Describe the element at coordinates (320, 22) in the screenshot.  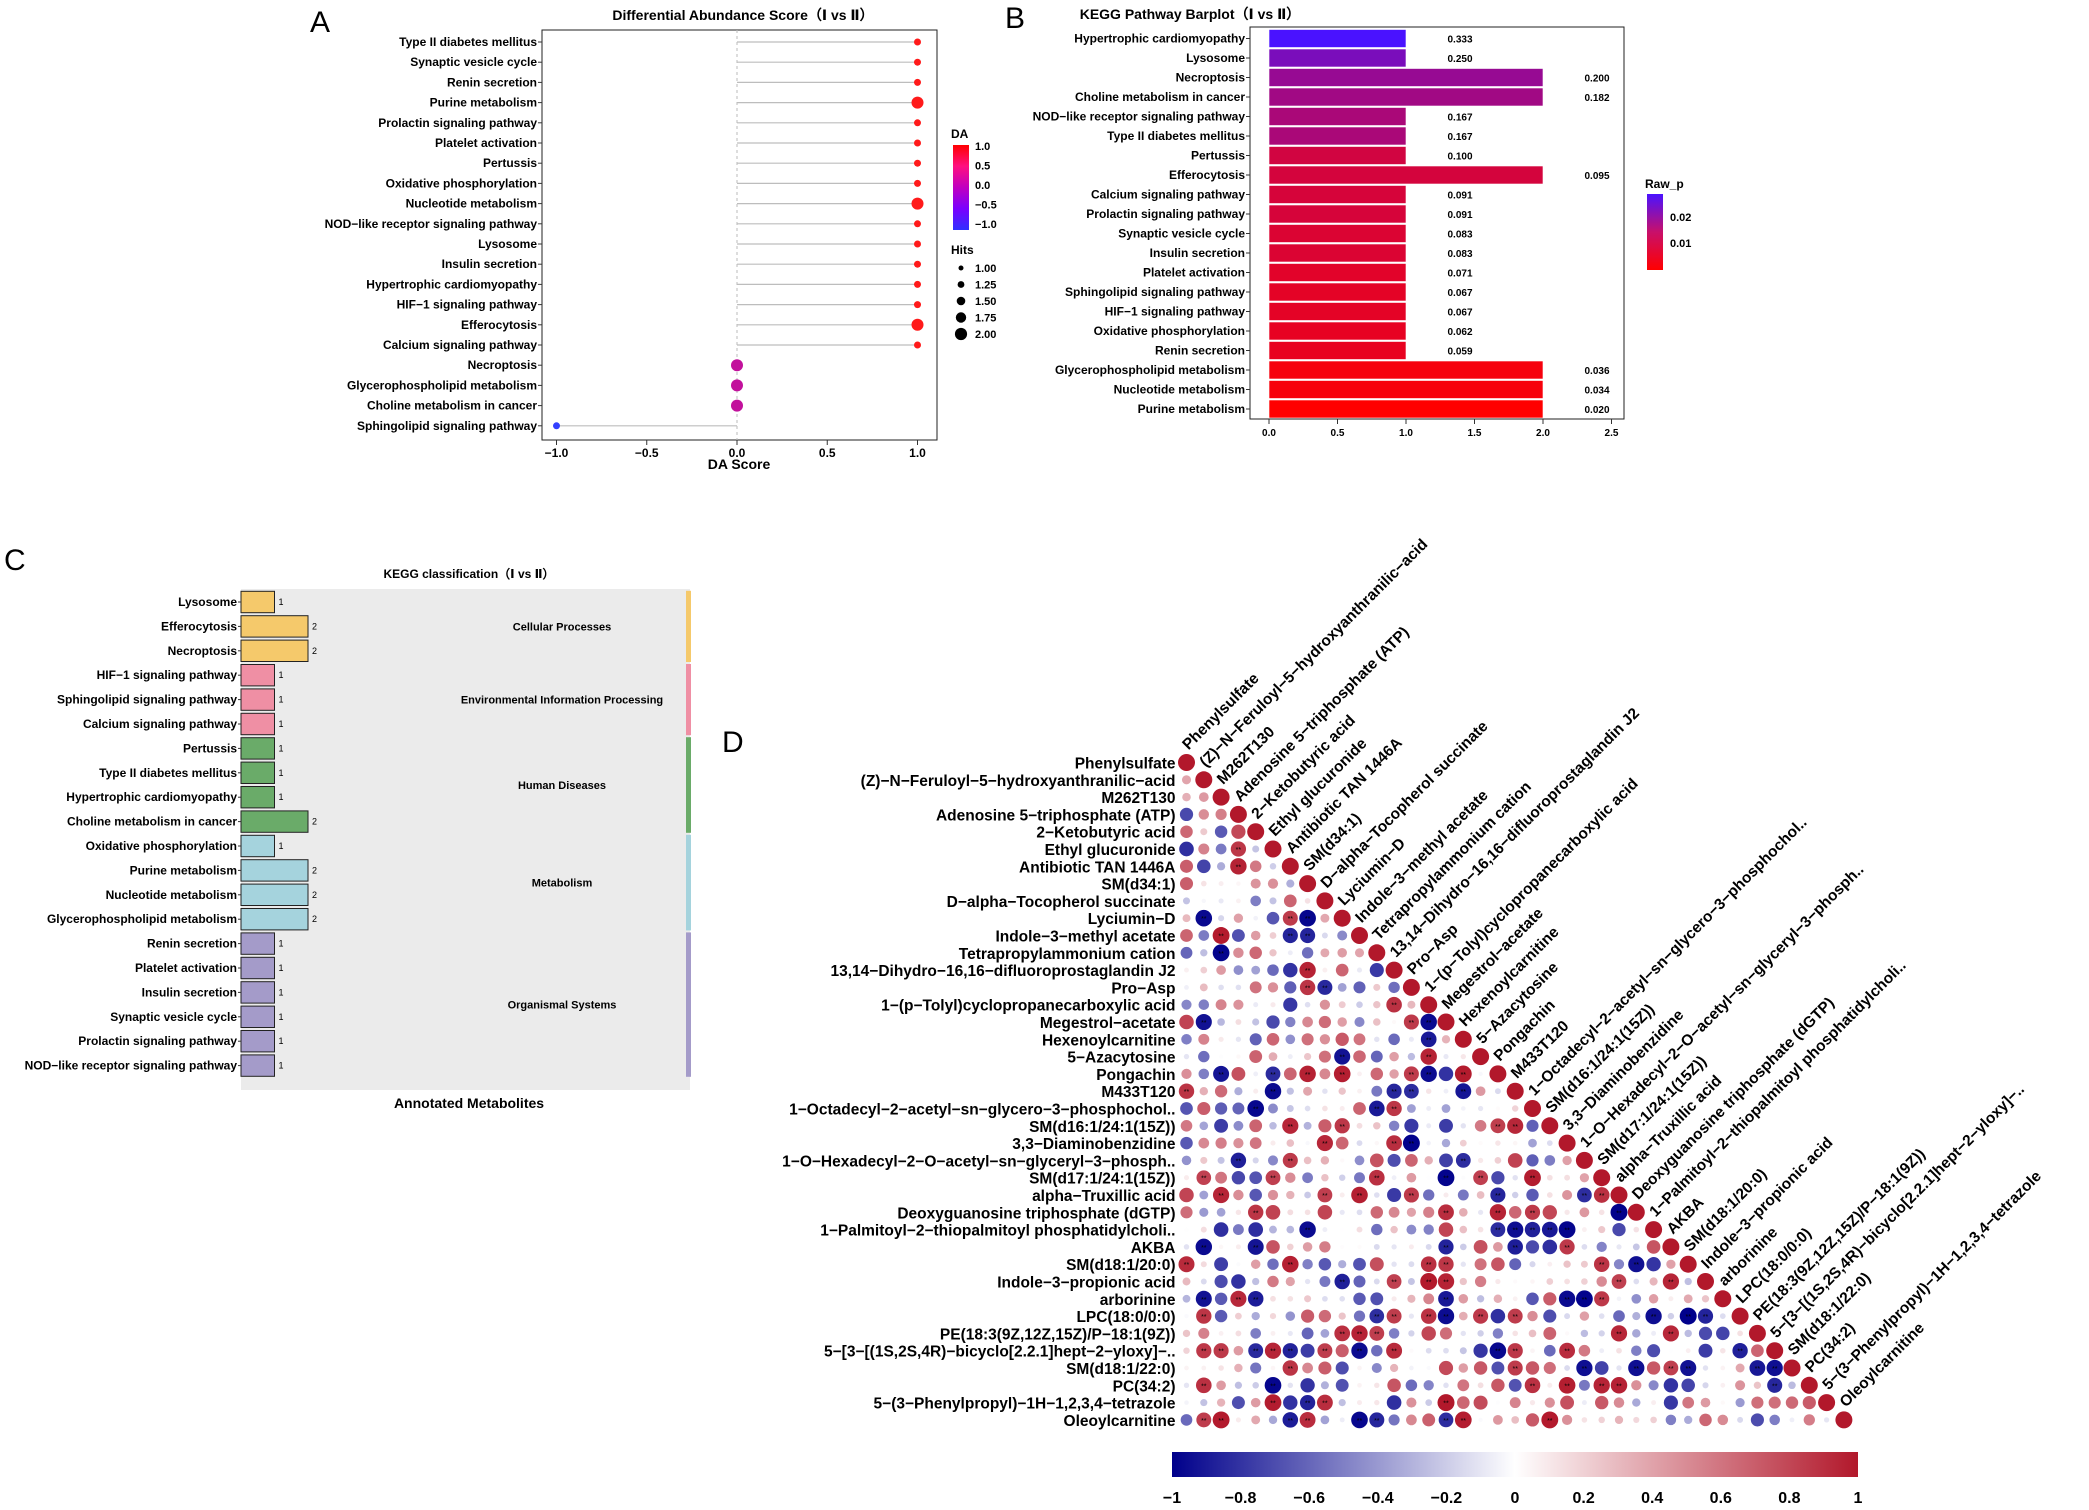
I see `panel-letter-a: A` at that location.